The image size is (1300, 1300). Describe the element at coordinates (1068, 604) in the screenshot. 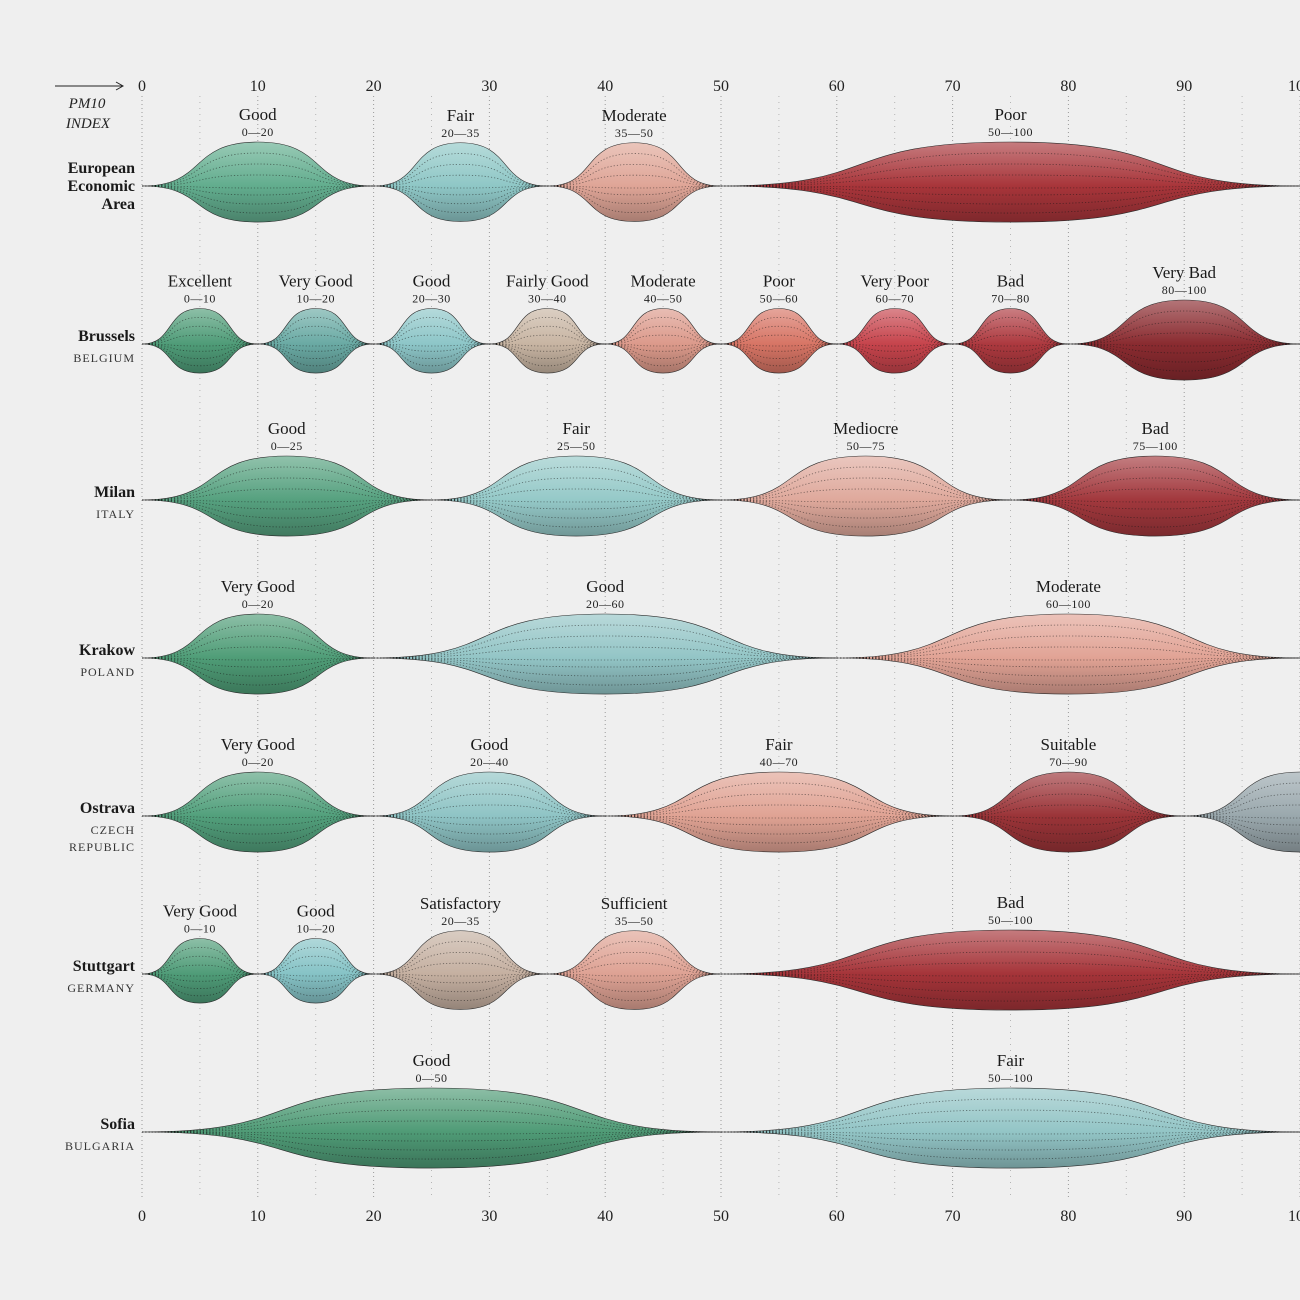

I see `band-range-label: 60—100` at that location.